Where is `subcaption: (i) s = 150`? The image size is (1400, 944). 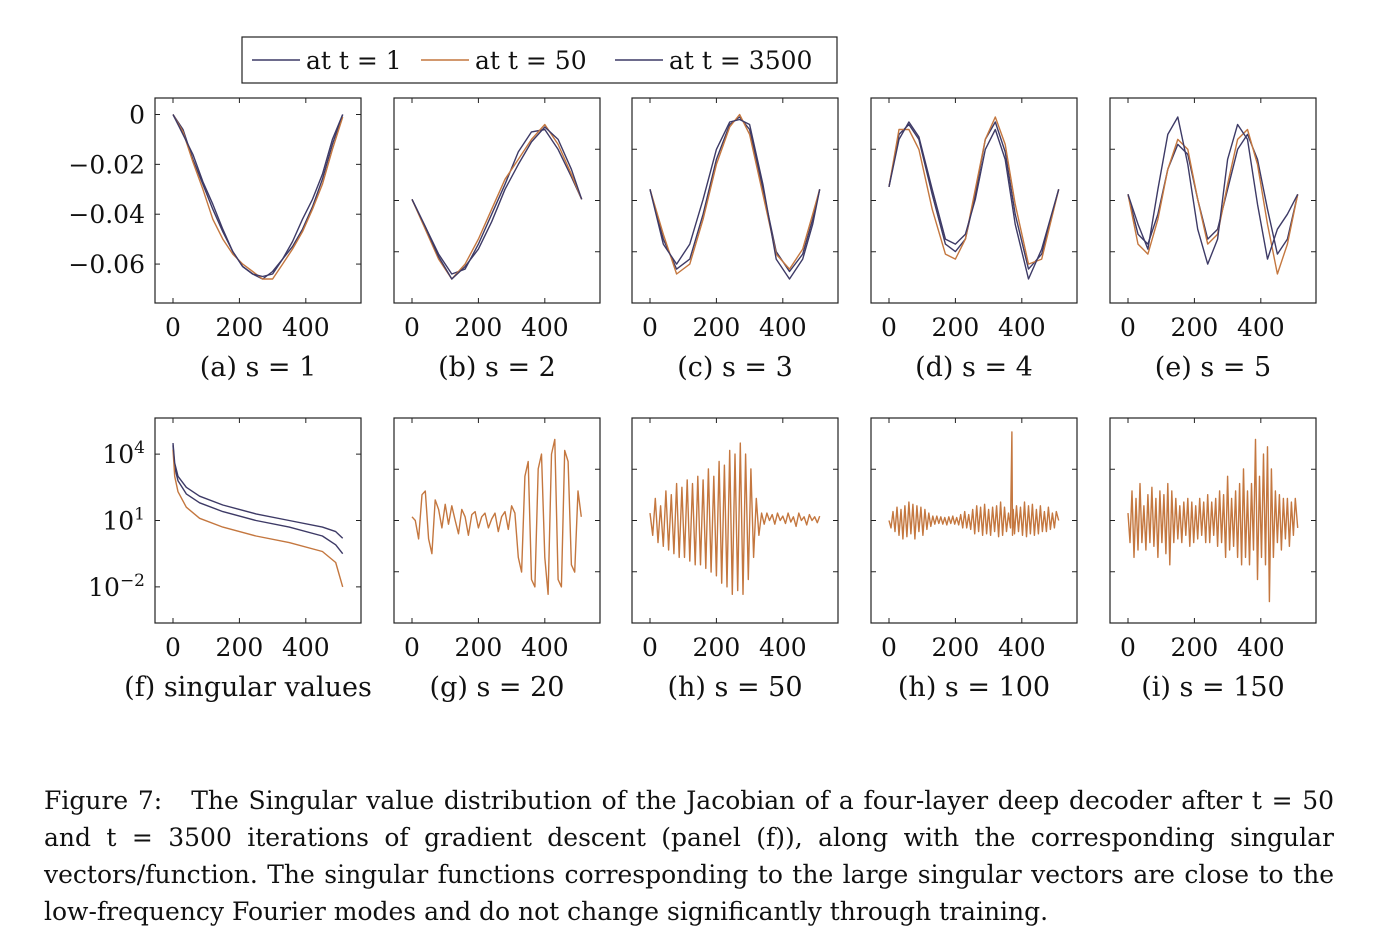 subcaption: (i) s = 150 is located at coordinates (1212, 687).